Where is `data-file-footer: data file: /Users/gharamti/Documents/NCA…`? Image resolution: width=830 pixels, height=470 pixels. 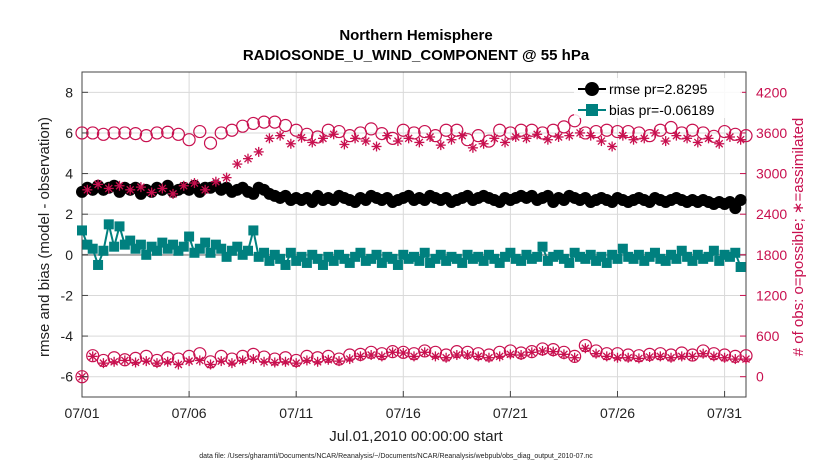
data-file-footer: data file: /Users/gharamti/Documents/NCA… is located at coordinates (396, 456).